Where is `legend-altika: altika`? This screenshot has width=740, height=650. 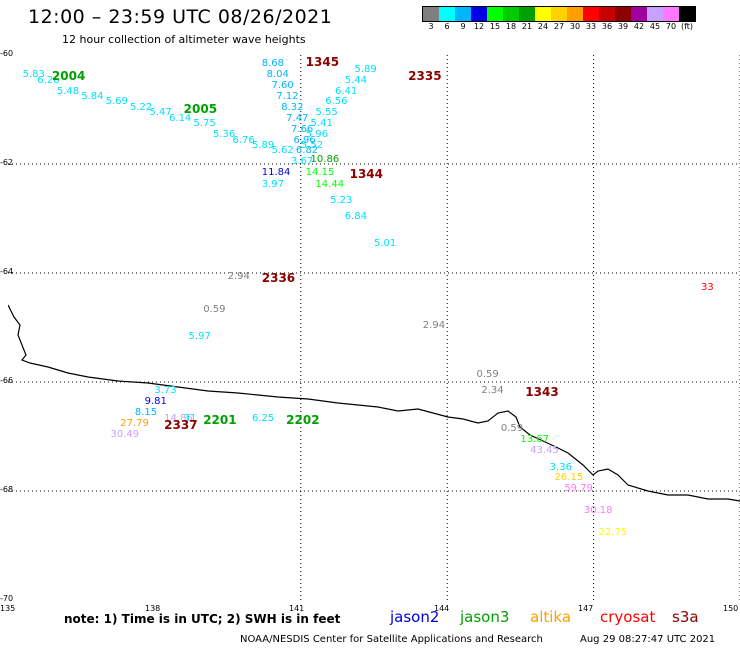 legend-altika: altika is located at coordinates (551, 617).